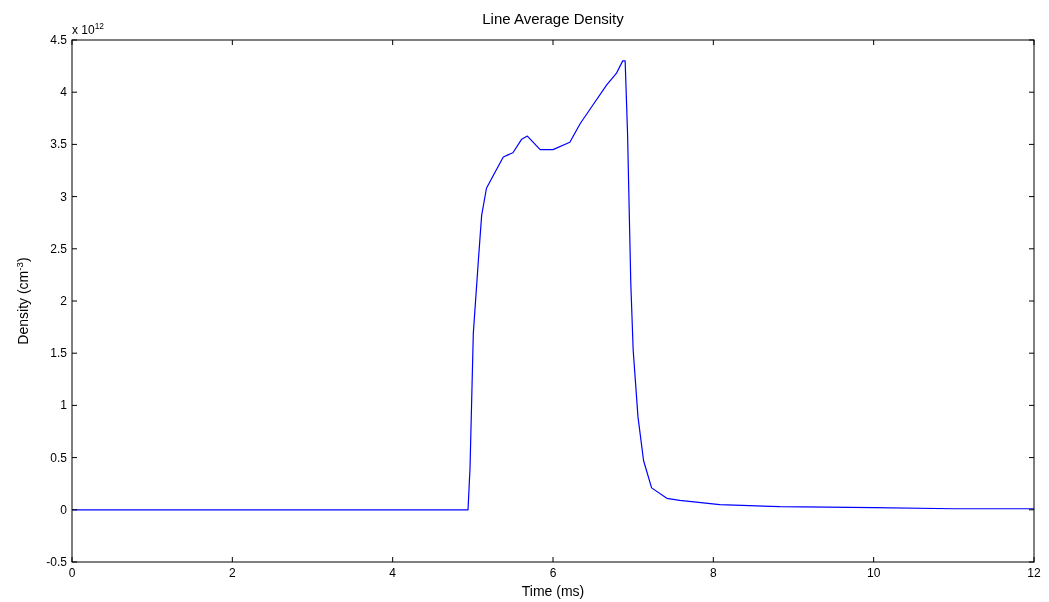 The width and height of the screenshot is (1049, 602). I want to click on y-tick-label: 3.5, so click(59, 144).